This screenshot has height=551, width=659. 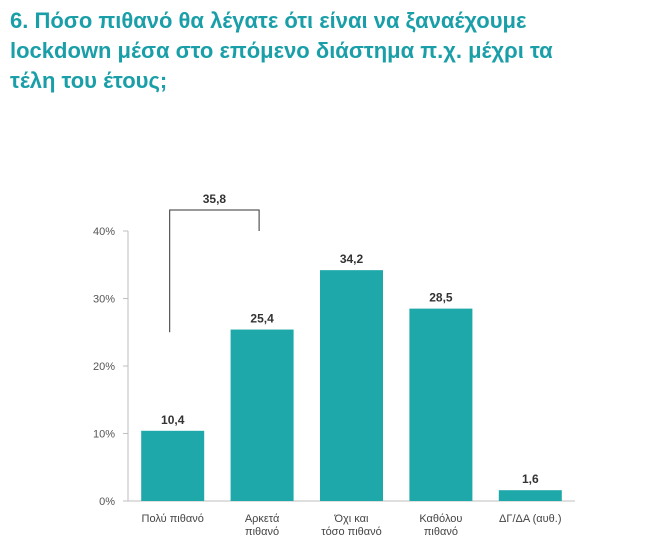 I want to click on y-tick-label: 10%, so click(x=104, y=435).